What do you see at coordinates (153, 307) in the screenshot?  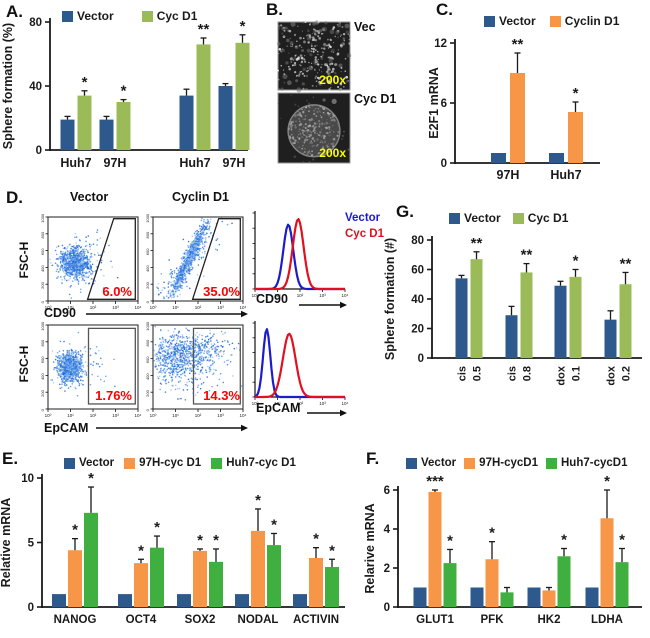 I see `x-tick-label: 10⁰` at bounding box center [153, 307].